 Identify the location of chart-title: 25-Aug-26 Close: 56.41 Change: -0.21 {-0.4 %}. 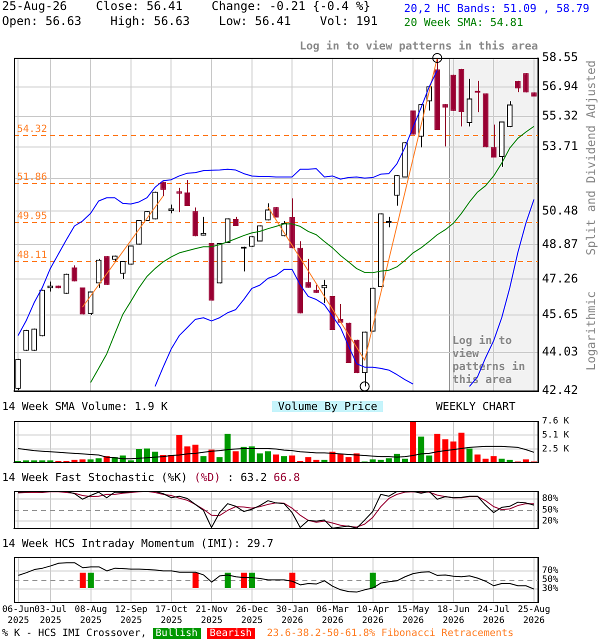
(186, 6).